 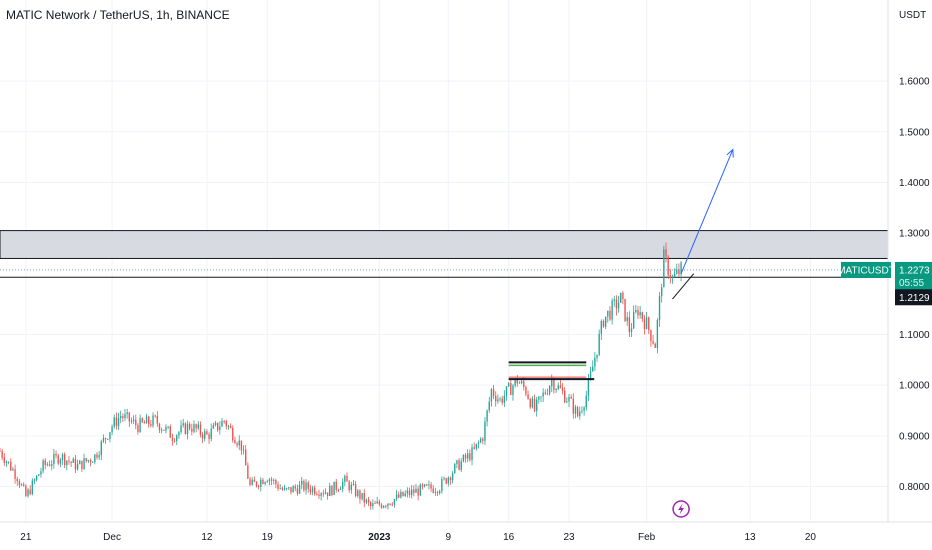 I want to click on time-tick-label: 2023, so click(x=379, y=537).